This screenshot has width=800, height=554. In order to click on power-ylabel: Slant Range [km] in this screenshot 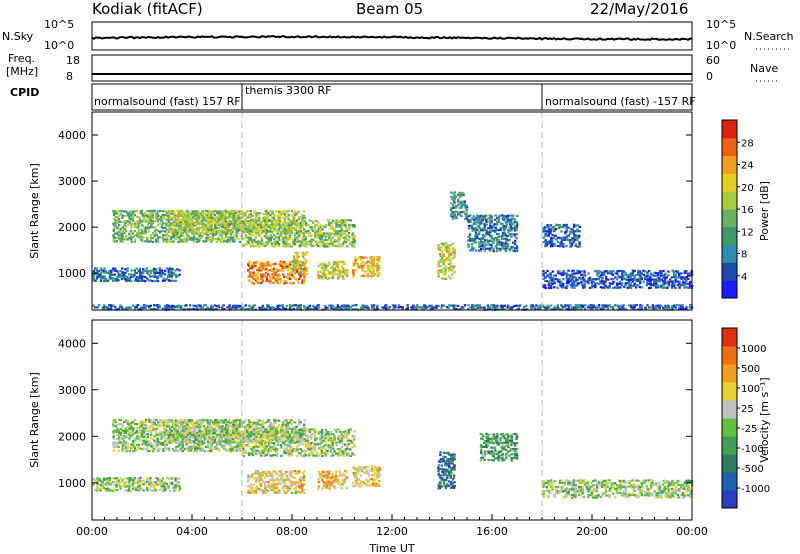, I will do `click(34, 211)`.